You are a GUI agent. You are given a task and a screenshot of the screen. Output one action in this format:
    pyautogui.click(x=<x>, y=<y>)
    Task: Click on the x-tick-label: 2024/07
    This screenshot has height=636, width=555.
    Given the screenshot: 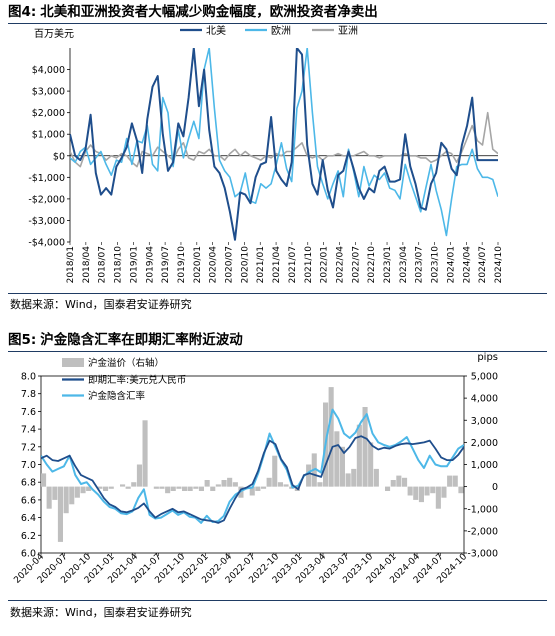 What is the action you would take?
    pyautogui.click(x=483, y=264)
    